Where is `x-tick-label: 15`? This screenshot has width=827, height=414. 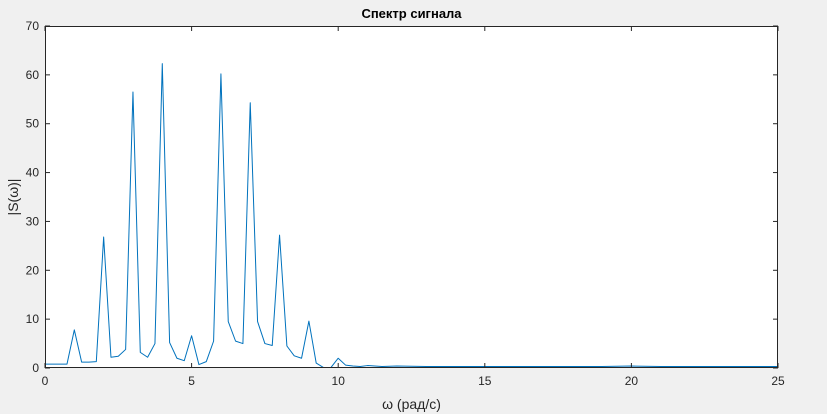 x-tick-label: 15 is located at coordinates (485, 381).